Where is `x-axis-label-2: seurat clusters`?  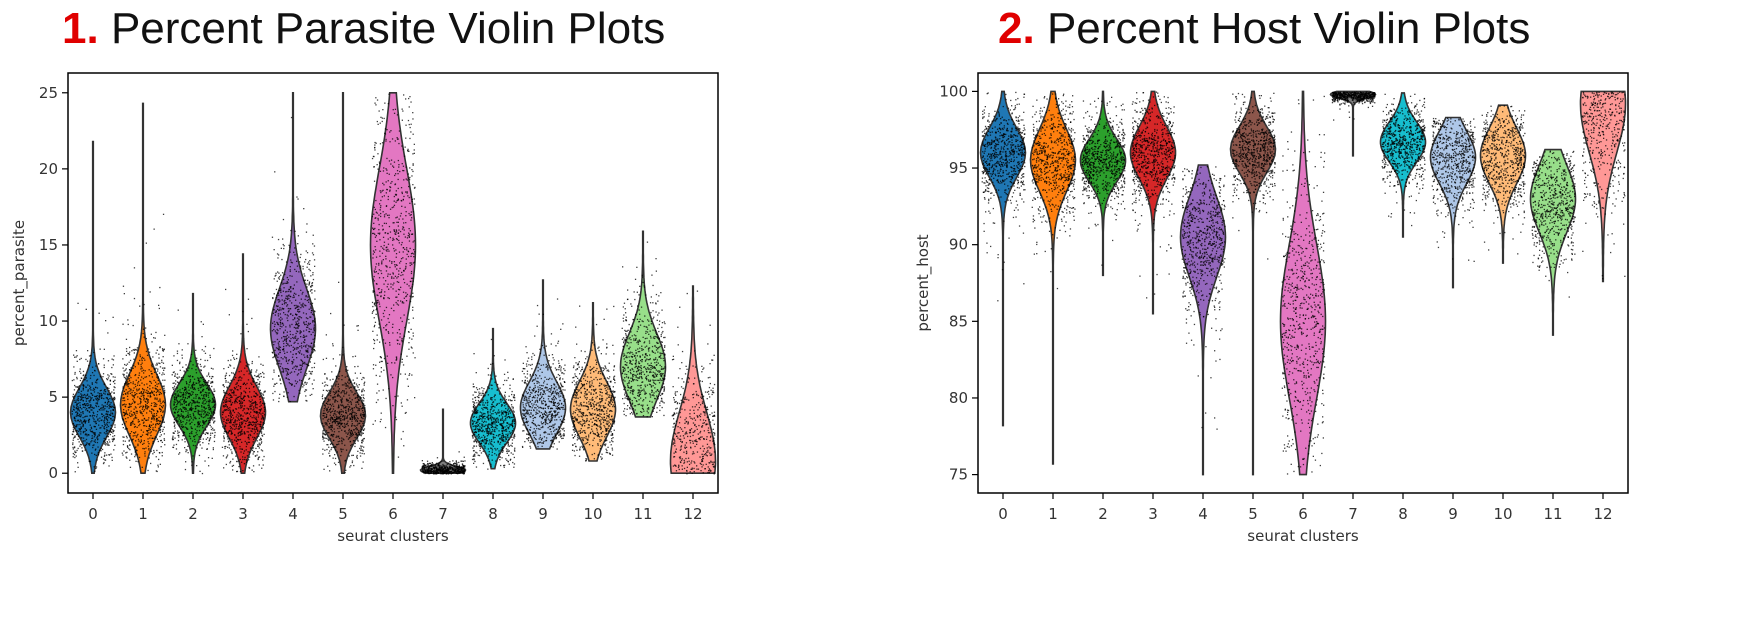 x-axis-label-2: seurat clusters is located at coordinates (1303, 536).